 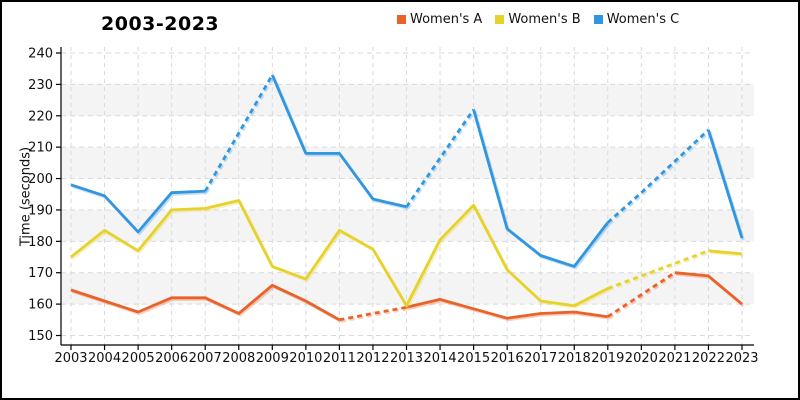 I want to click on x-tick-label-2023: 2023, so click(x=741, y=358).